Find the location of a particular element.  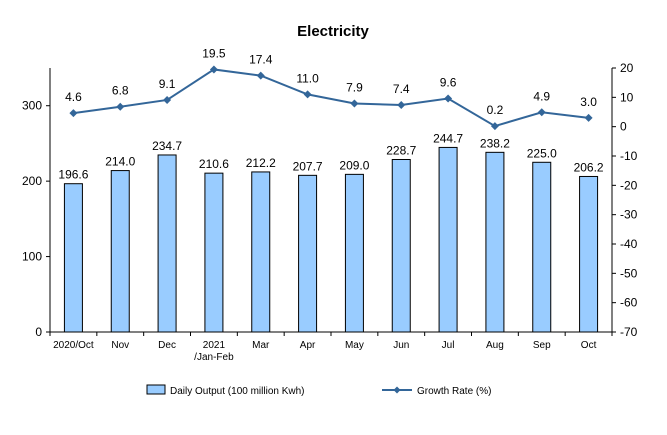

bar-value-label: 196.6 is located at coordinates (73, 175).